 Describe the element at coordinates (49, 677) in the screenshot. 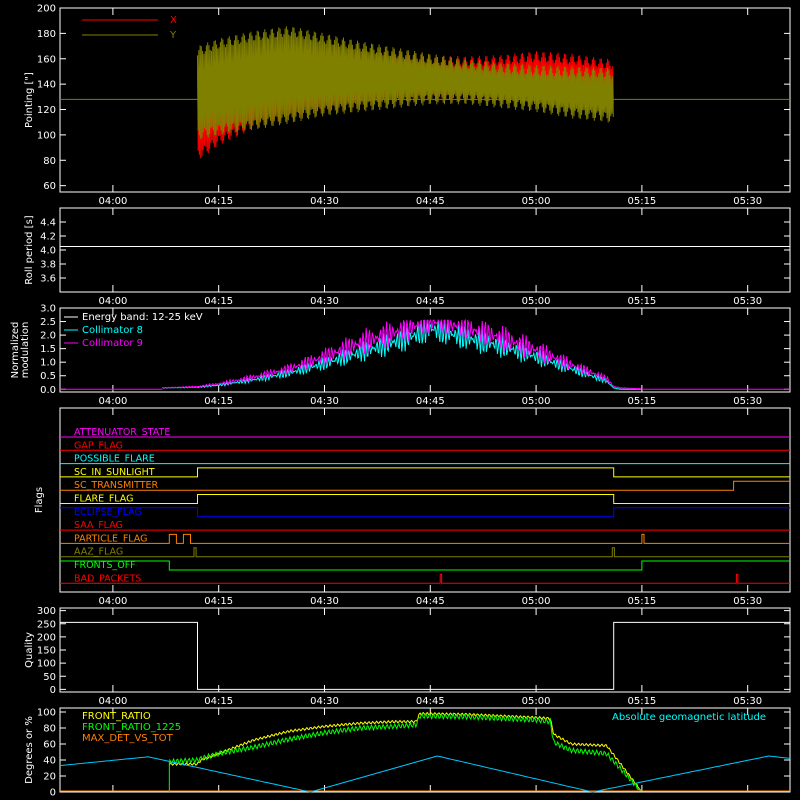

I see `y-tick-label: 50` at that location.